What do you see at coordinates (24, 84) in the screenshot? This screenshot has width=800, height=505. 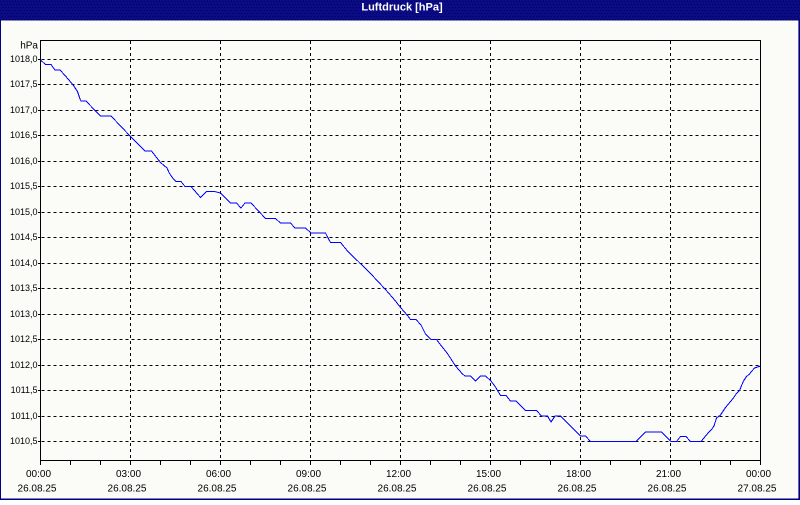 I see `svg-text: 1017,5` at bounding box center [24, 84].